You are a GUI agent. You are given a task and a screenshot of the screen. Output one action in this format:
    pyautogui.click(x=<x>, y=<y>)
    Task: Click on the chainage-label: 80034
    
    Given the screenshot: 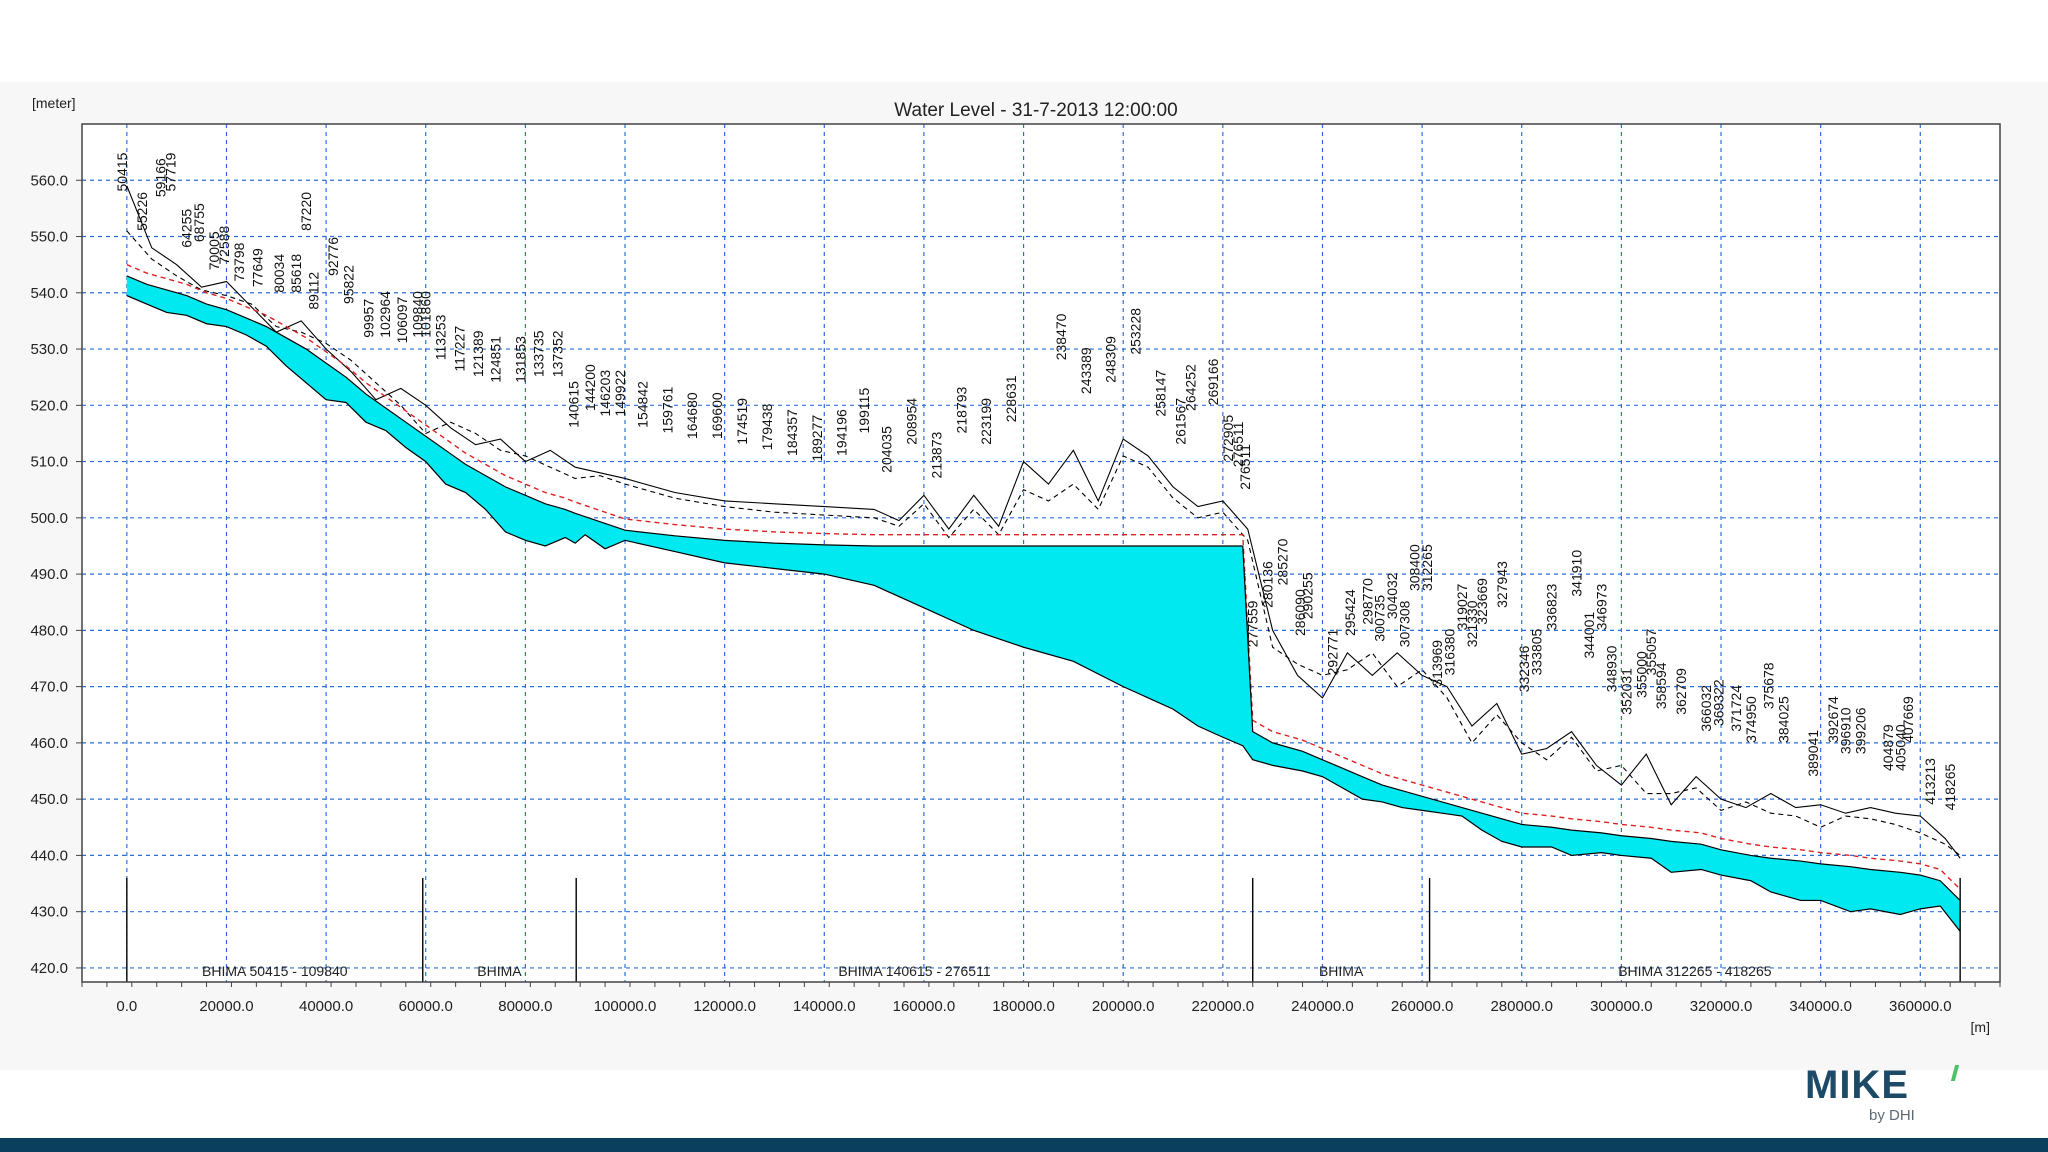 What is the action you would take?
    pyautogui.click(x=279, y=273)
    